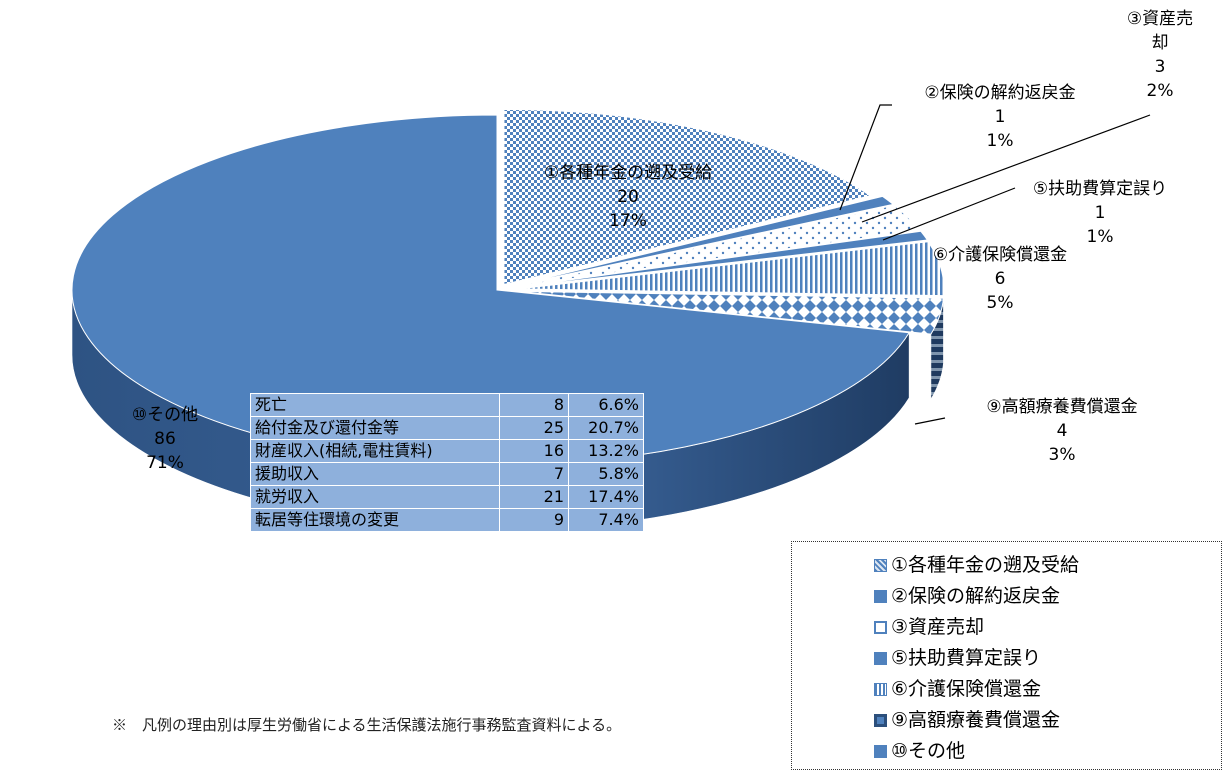 The width and height of the screenshot is (1232, 778). I want to click on leader-lines-layer, so click(995, 264).